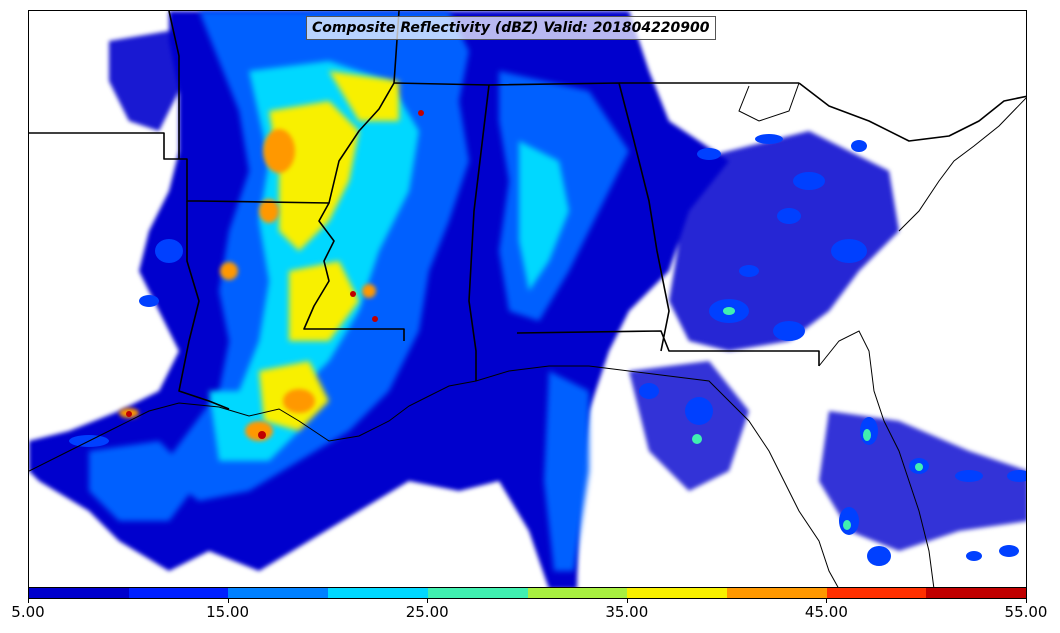 This screenshot has width=1060, height=633. What do you see at coordinates (1026, 612) in the screenshot?
I see `colorbar-tick-label: 55.00` at bounding box center [1026, 612].